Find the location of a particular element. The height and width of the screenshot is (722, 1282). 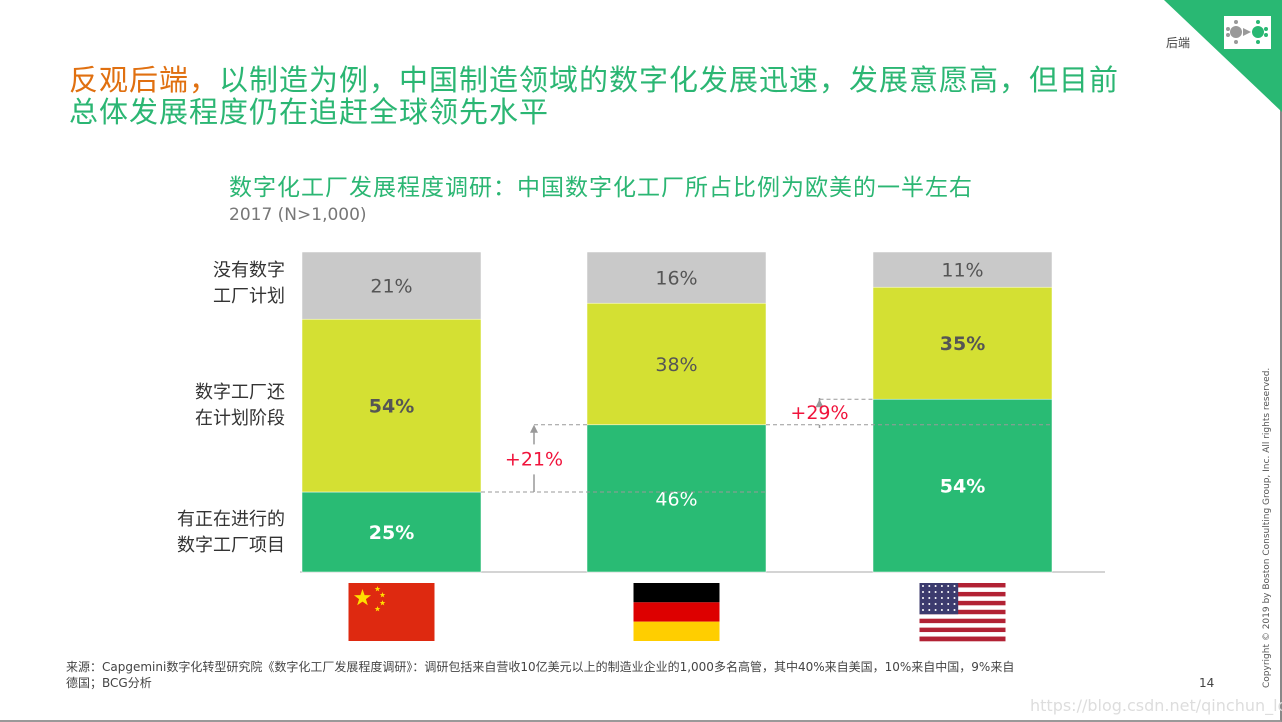

title-text: 以制造为例，中国制造领域的数字化发展迅速，发展意愿高，但目前 is located at coordinates (669, 80).